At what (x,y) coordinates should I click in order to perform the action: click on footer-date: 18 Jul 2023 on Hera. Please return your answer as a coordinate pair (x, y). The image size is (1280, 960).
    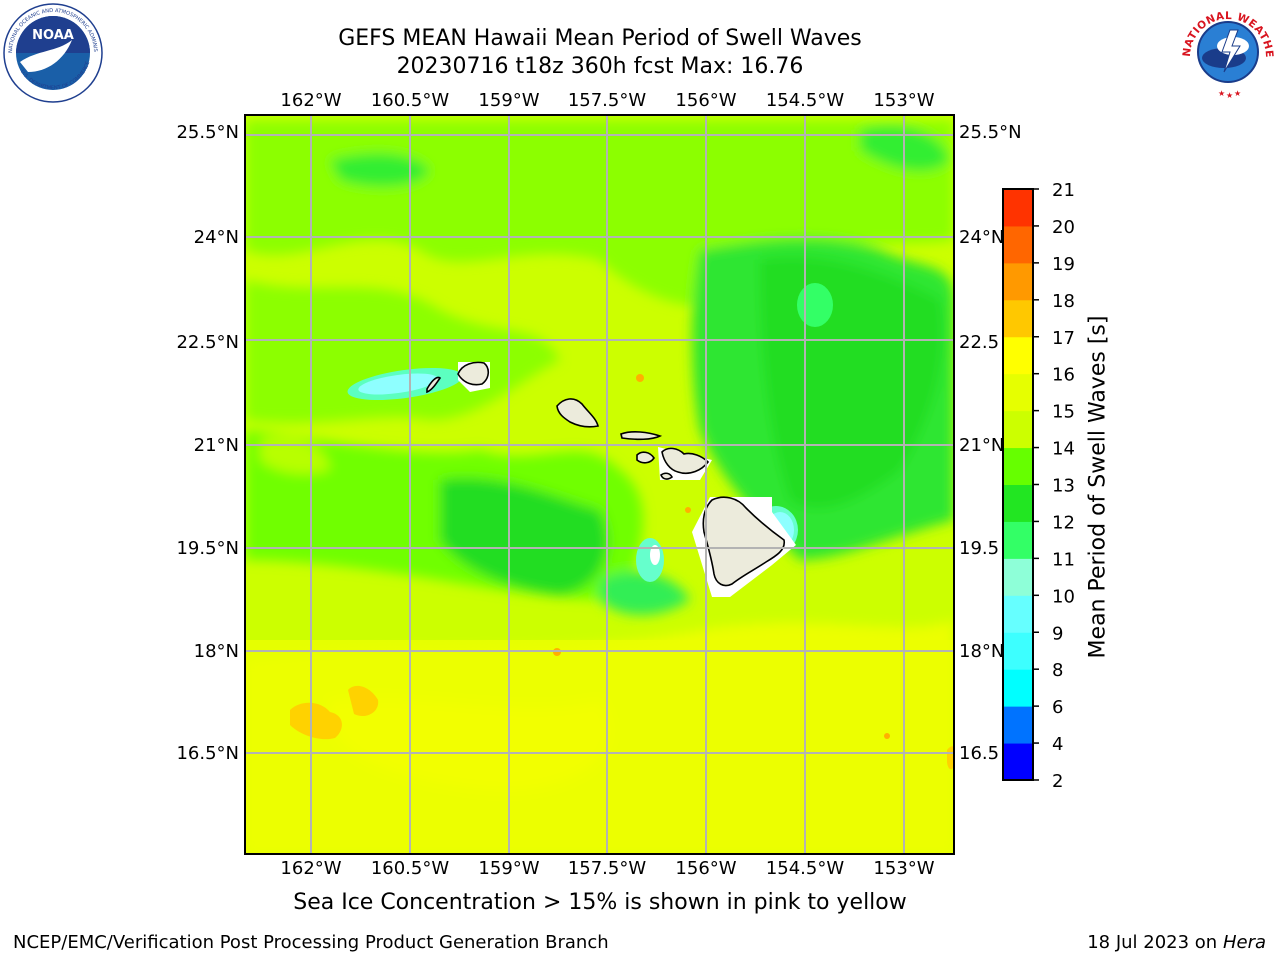
    Looking at the image, I should click on (1176, 942).